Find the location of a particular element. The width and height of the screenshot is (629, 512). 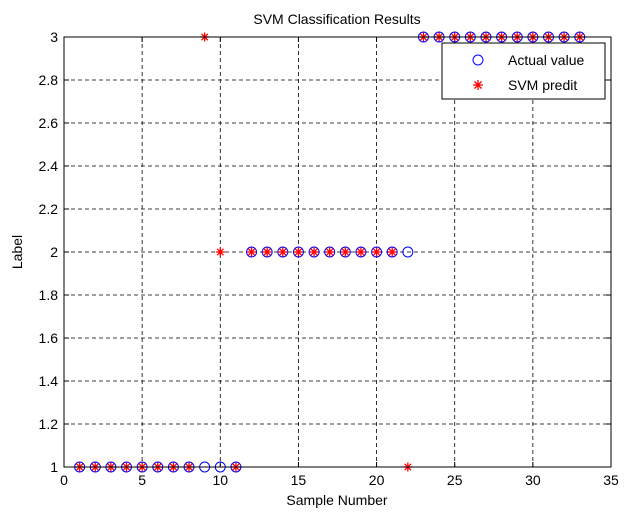

x-tick-label: 15 is located at coordinates (299, 480).